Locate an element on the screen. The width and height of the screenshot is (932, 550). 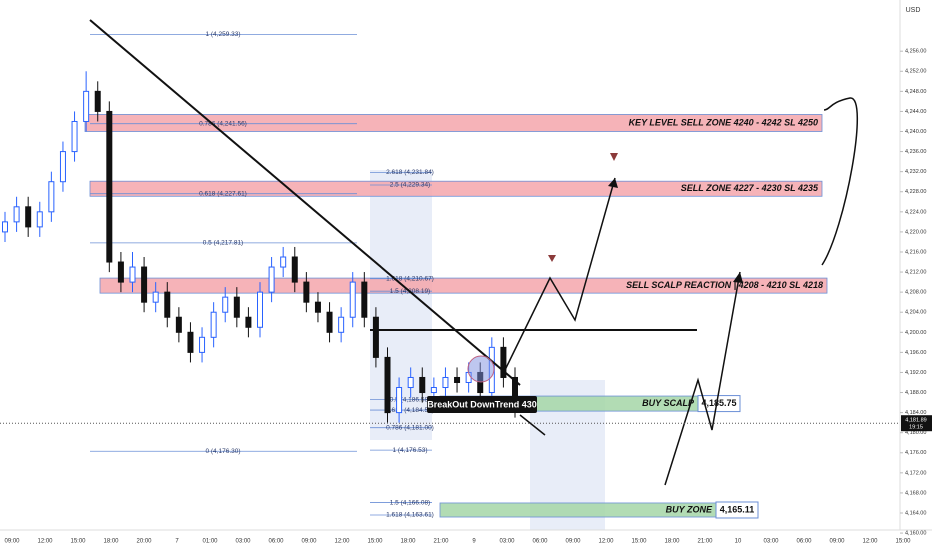
y-tick-label: 4,204.00 is located at coordinates (915, 313).